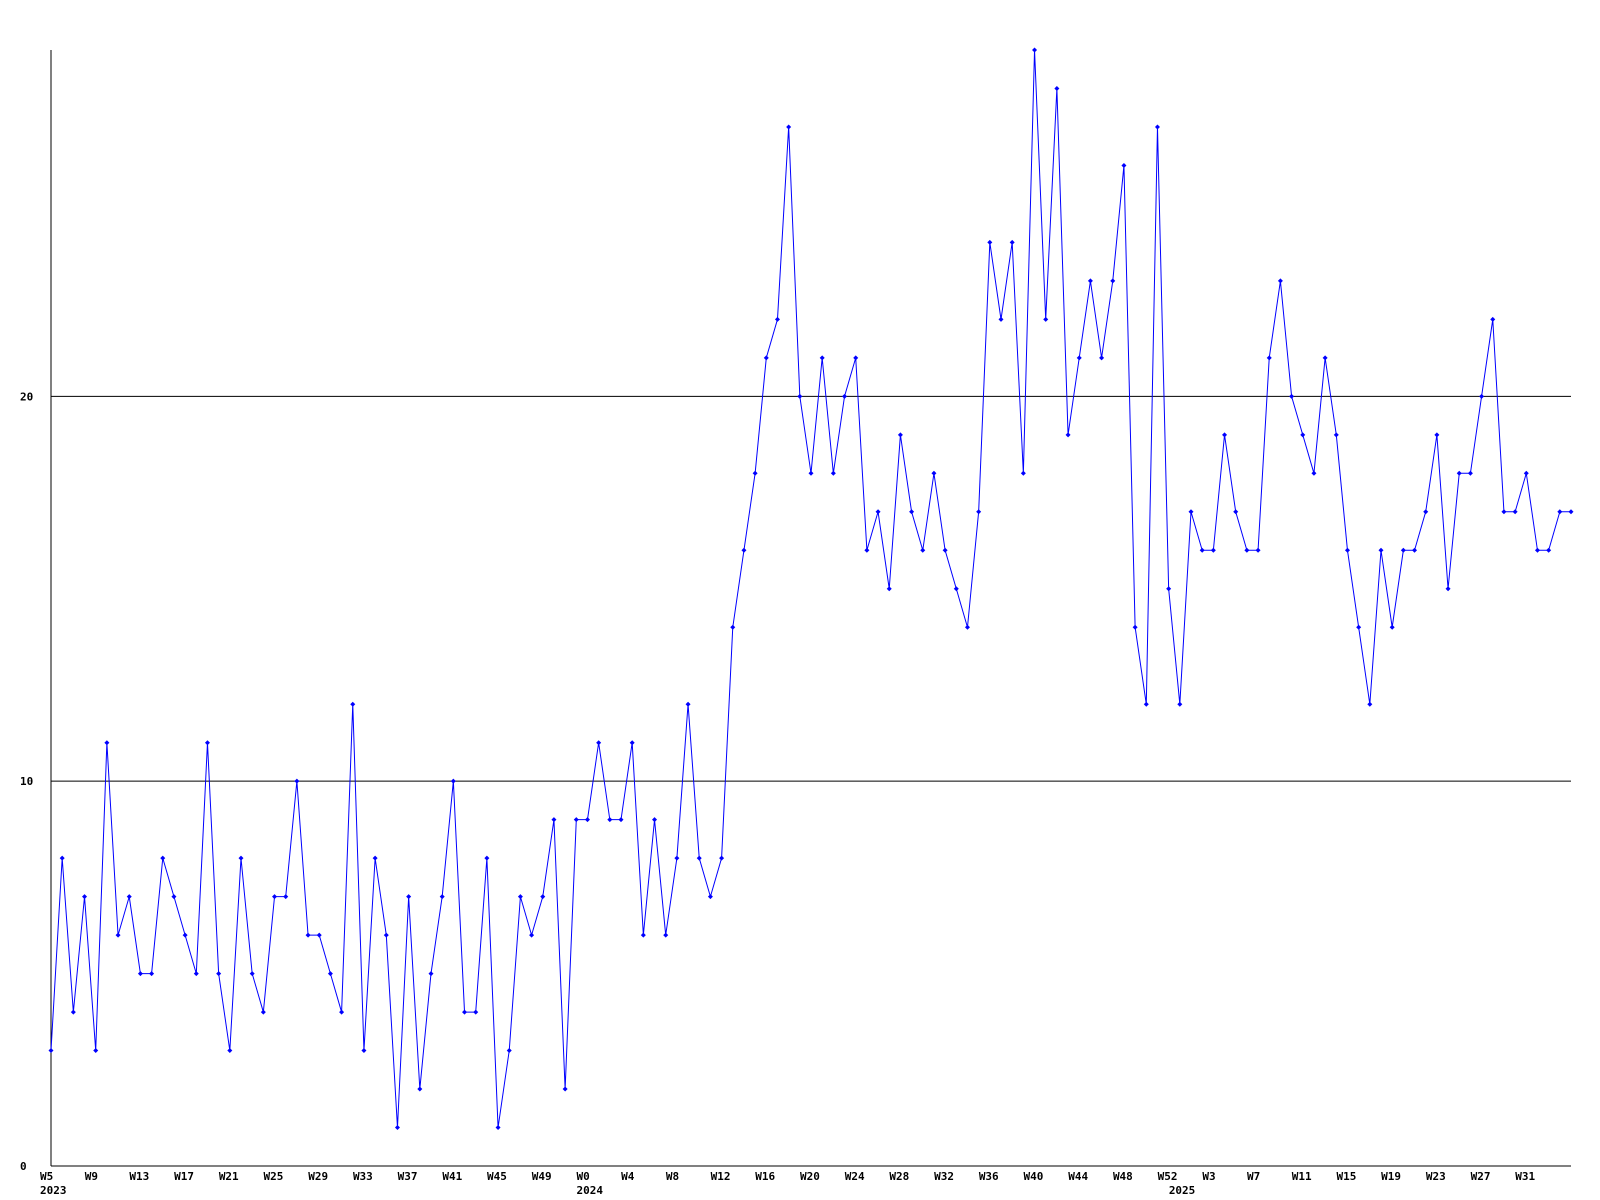  Describe the element at coordinates (1302, 1176) in the screenshot. I see `x-tick-label: W11` at that location.